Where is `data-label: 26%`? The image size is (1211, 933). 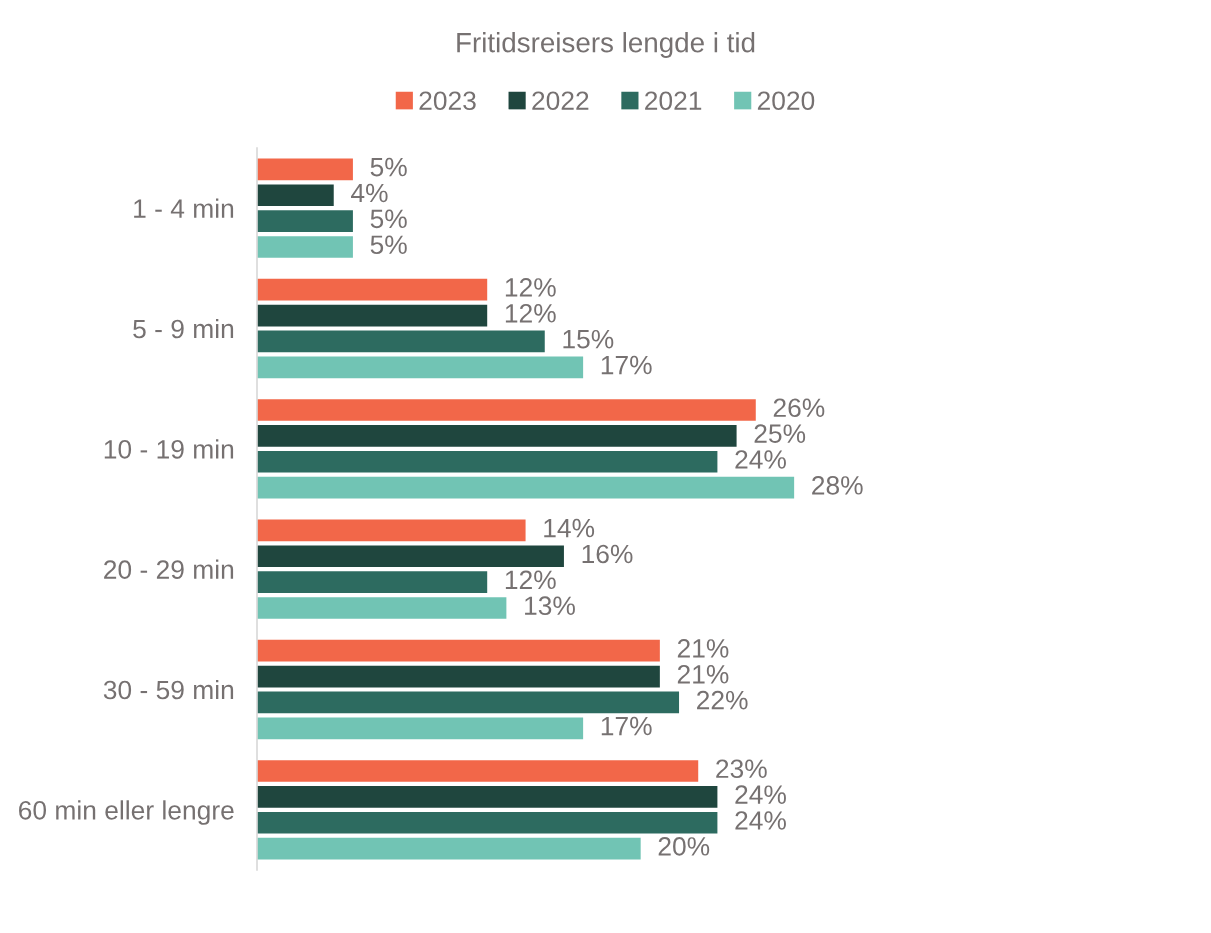
data-label: 26% is located at coordinates (799, 408).